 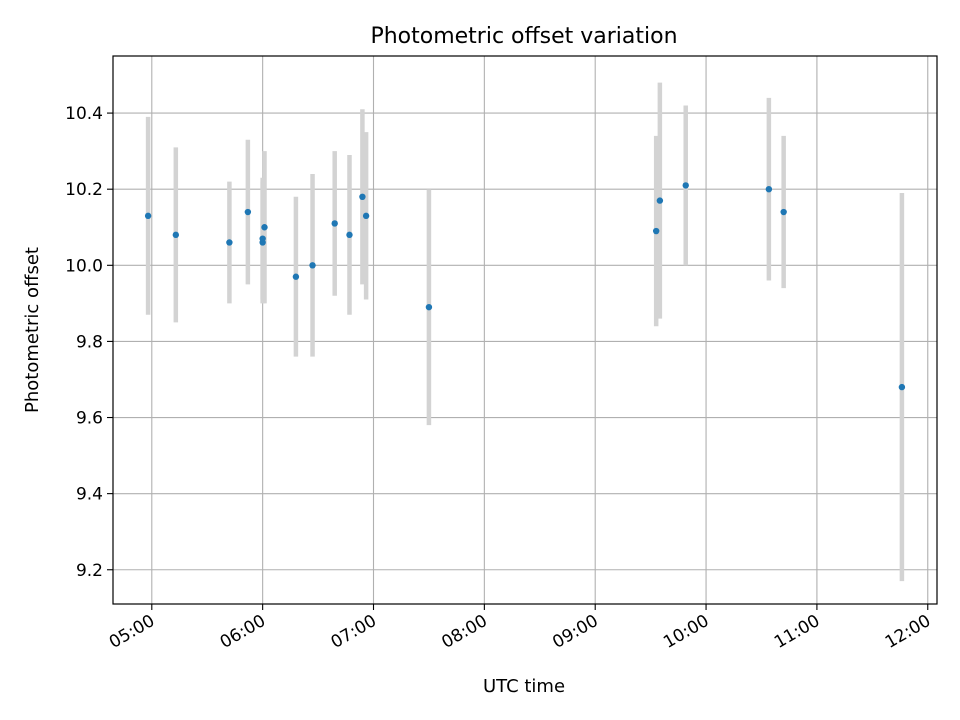 I want to click on y-tick-label: 9.2, so click(x=89, y=571).